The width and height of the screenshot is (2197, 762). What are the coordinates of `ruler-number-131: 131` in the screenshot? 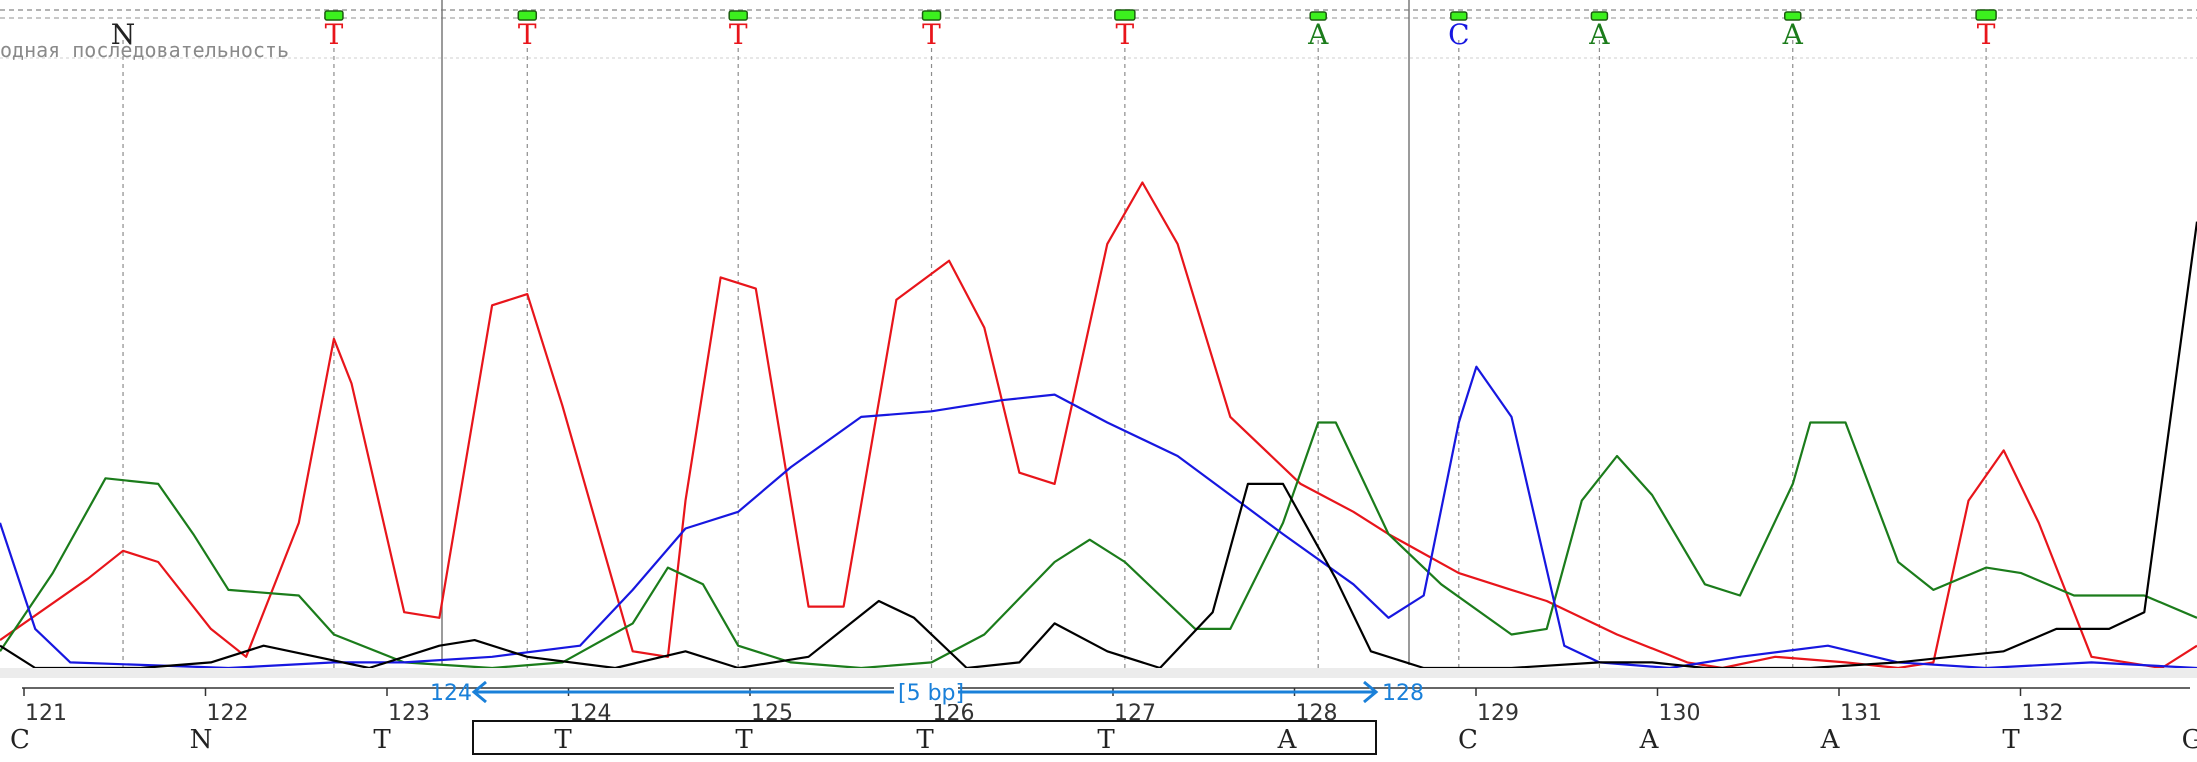 It's located at (1861, 713).